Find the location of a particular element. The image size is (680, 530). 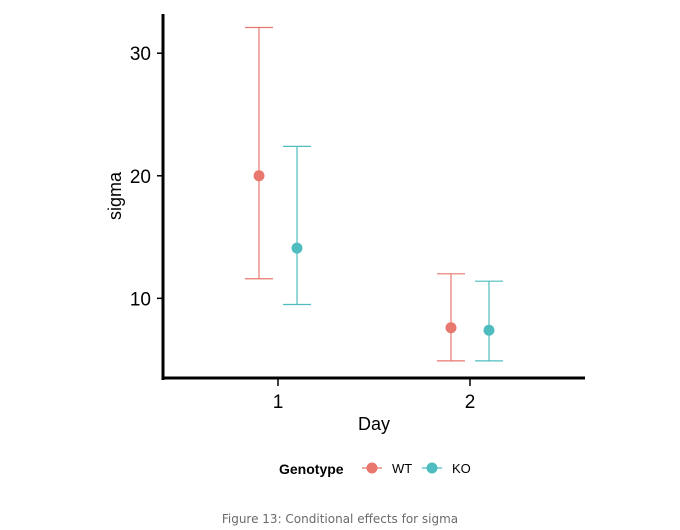

legend-label-wt: WT is located at coordinates (402, 468).